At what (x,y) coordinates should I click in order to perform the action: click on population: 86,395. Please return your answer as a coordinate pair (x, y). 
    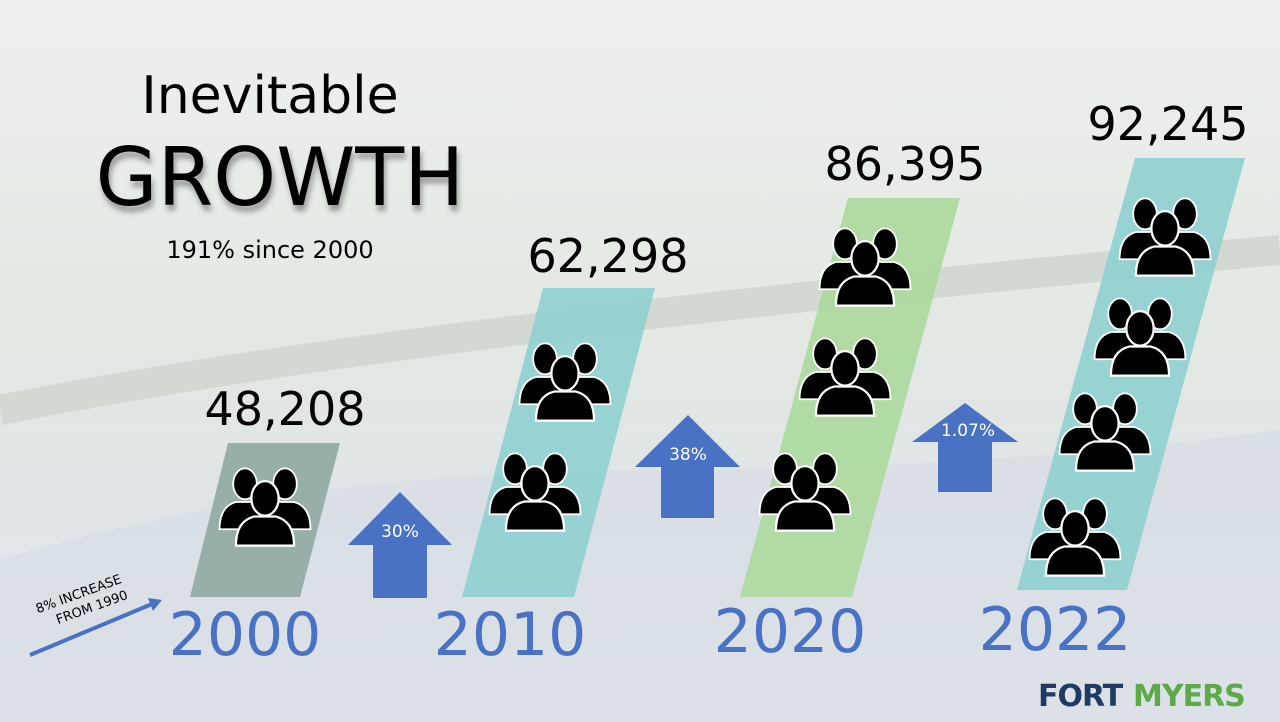
    Looking at the image, I should click on (905, 164).